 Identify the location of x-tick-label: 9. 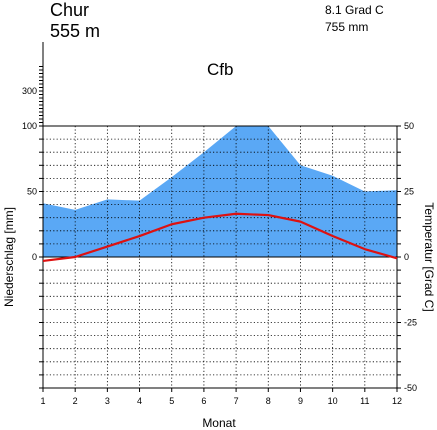
(300, 401).